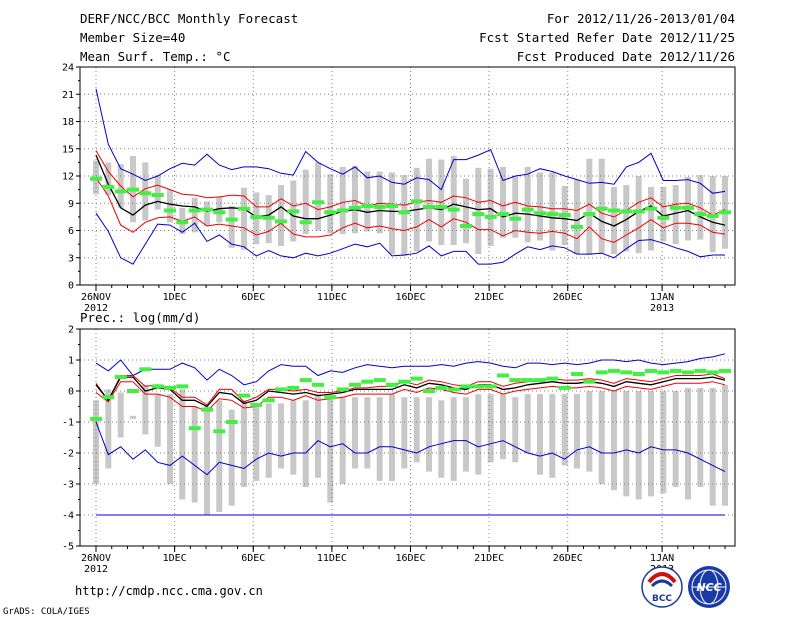 The height and width of the screenshot is (618, 800). What do you see at coordinates (189, 18) in the screenshot?
I see `chart-title: DERF/NCC/BCC Monthly Forecast` at bounding box center [189, 18].